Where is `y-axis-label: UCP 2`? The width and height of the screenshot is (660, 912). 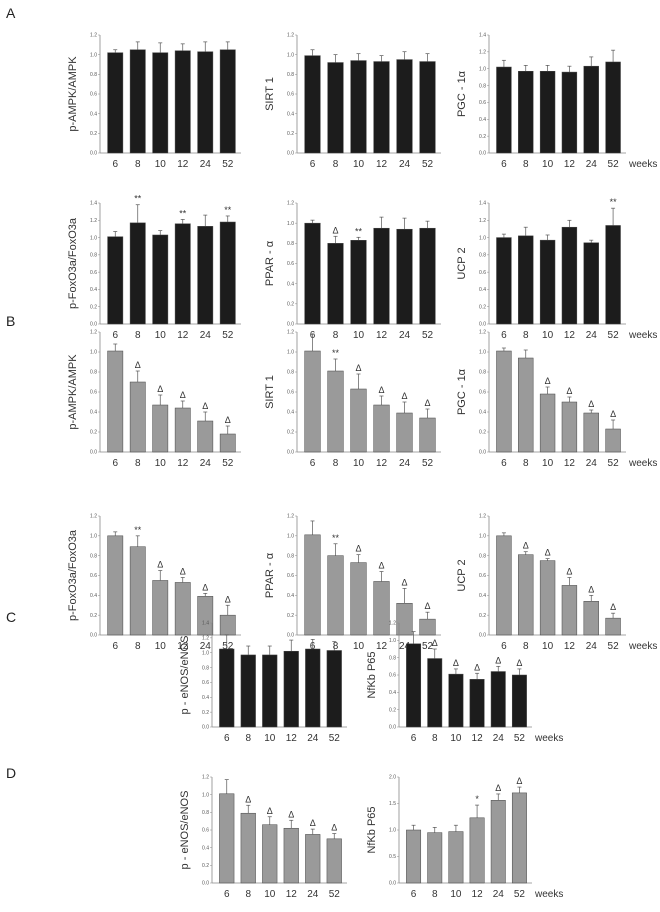 y-axis-label: UCP 2 is located at coordinates (462, 263).